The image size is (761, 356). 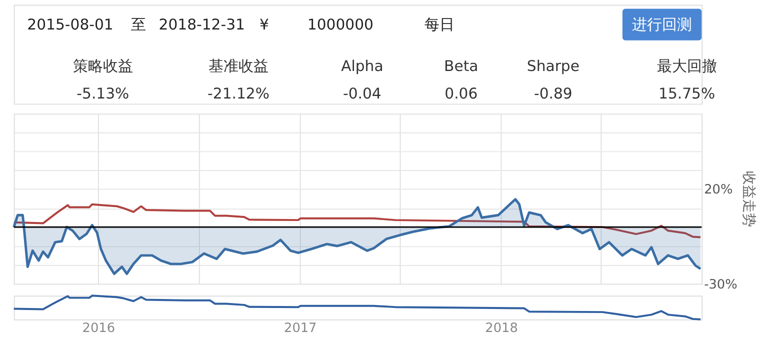 What do you see at coordinates (461, 67) in the screenshot?
I see `text: Beta` at bounding box center [461, 67].